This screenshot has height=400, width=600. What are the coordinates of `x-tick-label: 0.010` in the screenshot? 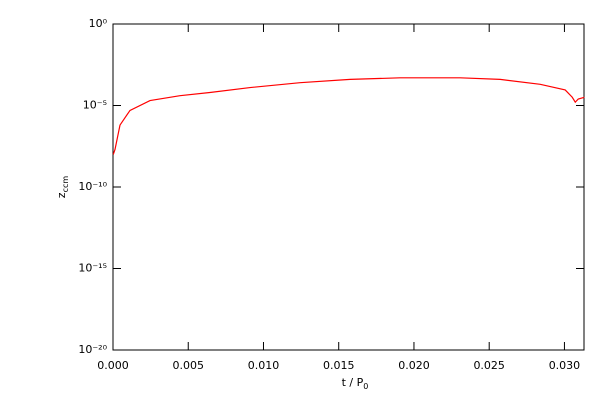 It's located at (264, 365).